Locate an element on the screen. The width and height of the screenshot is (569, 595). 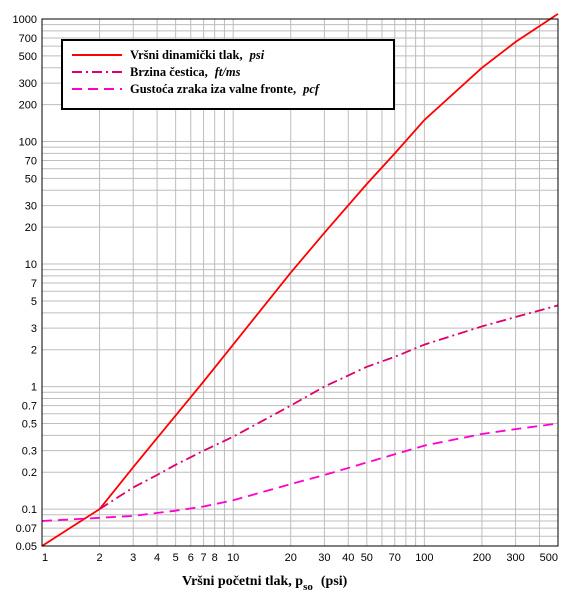
y-tick-label: 300 is located at coordinates (28, 84).